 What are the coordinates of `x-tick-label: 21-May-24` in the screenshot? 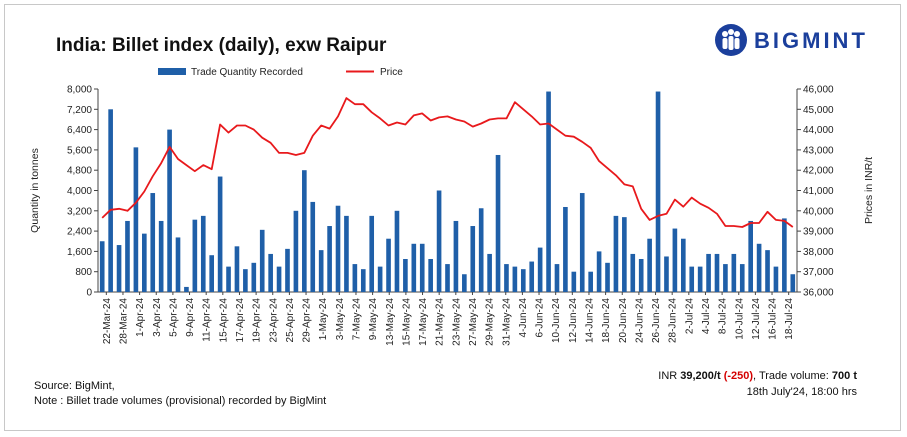 It's located at (440, 322).